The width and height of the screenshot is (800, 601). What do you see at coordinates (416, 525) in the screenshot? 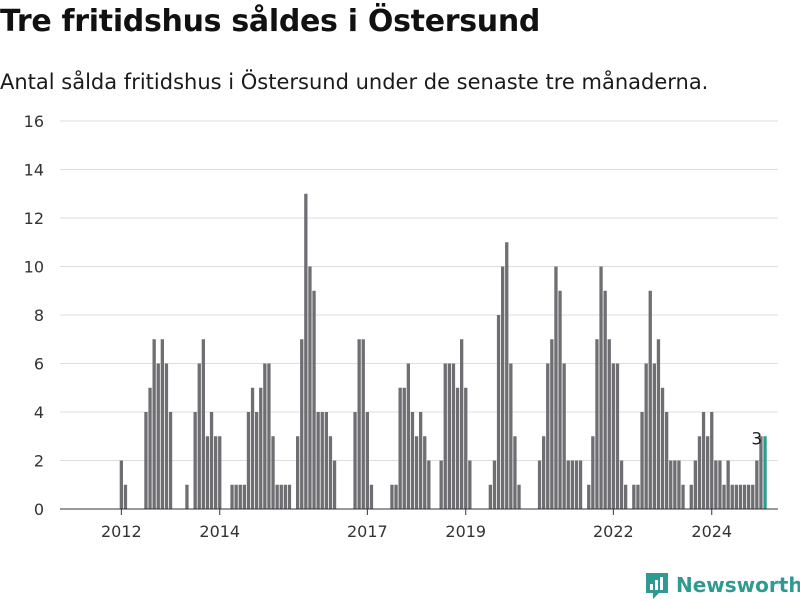
I see `x-axis-ticks: 2012 2014 2017 2019 2022 2024` at bounding box center [416, 525].